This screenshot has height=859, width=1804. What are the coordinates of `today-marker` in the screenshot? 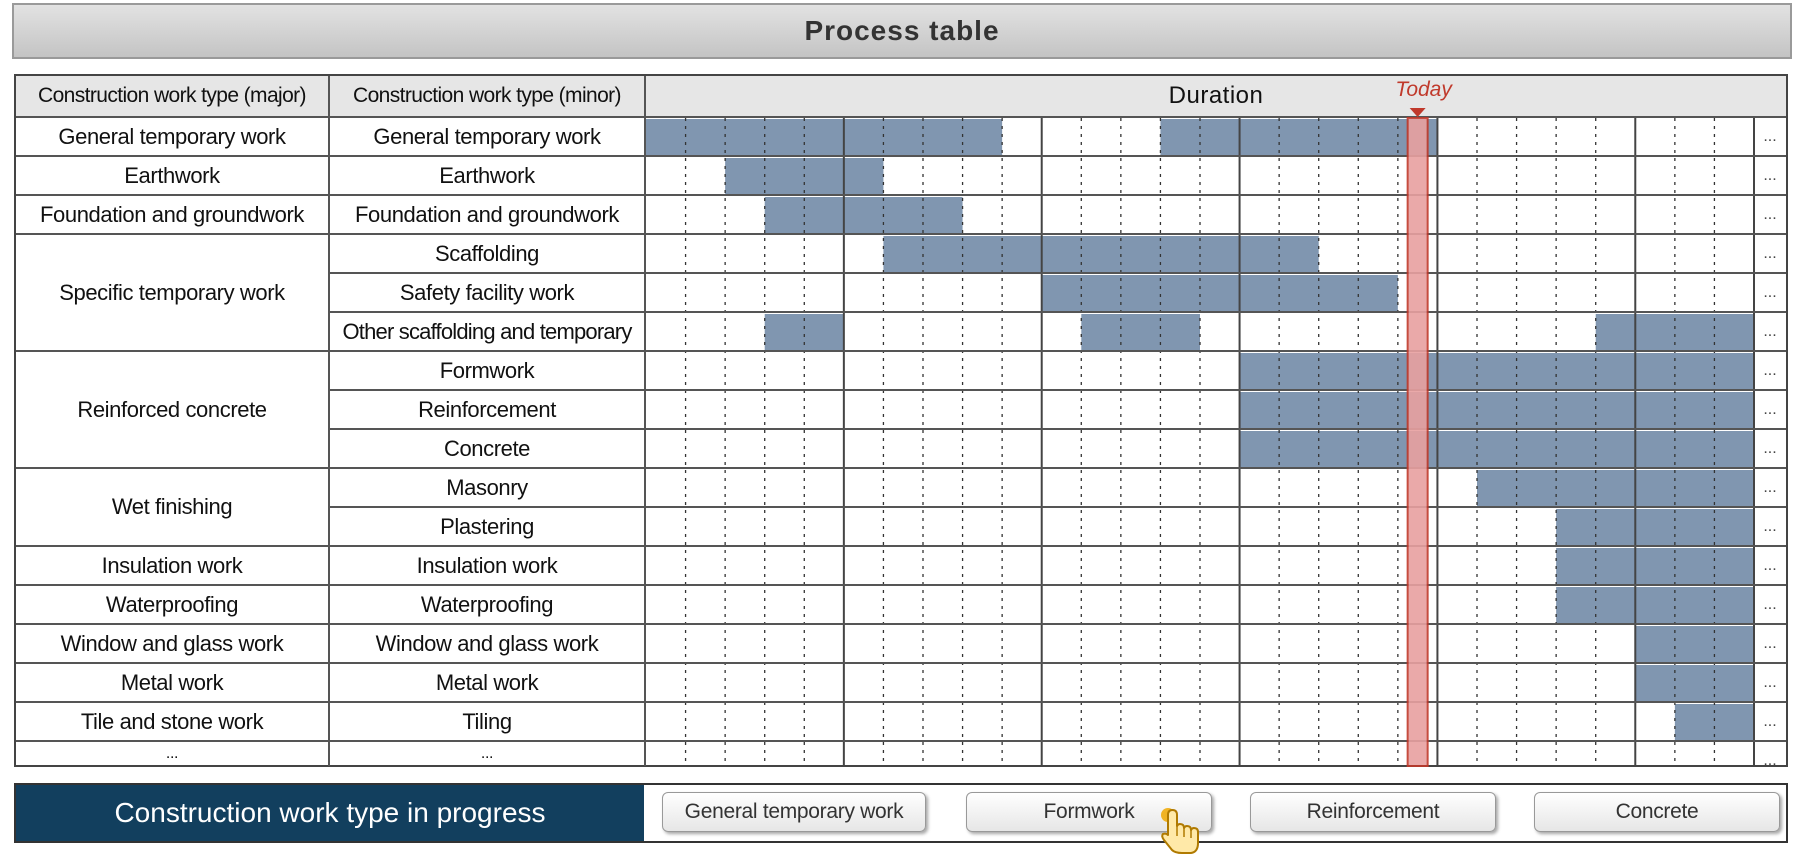 It's located at (1418, 442).